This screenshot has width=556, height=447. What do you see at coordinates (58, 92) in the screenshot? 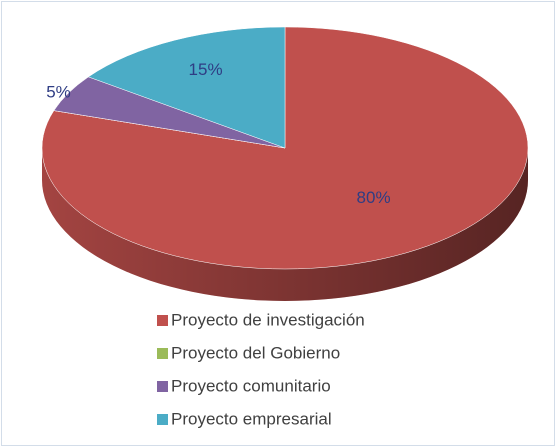
I see `data-label: 5%` at bounding box center [58, 92].